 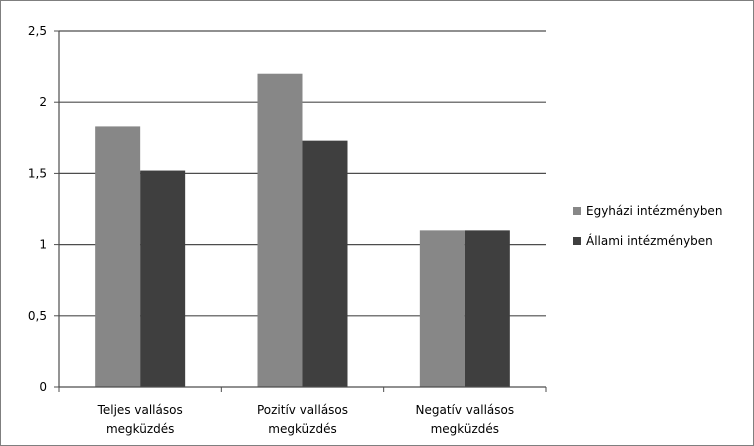 What do you see at coordinates (43, 102) in the screenshot?
I see `y-tick-label: 2` at bounding box center [43, 102].